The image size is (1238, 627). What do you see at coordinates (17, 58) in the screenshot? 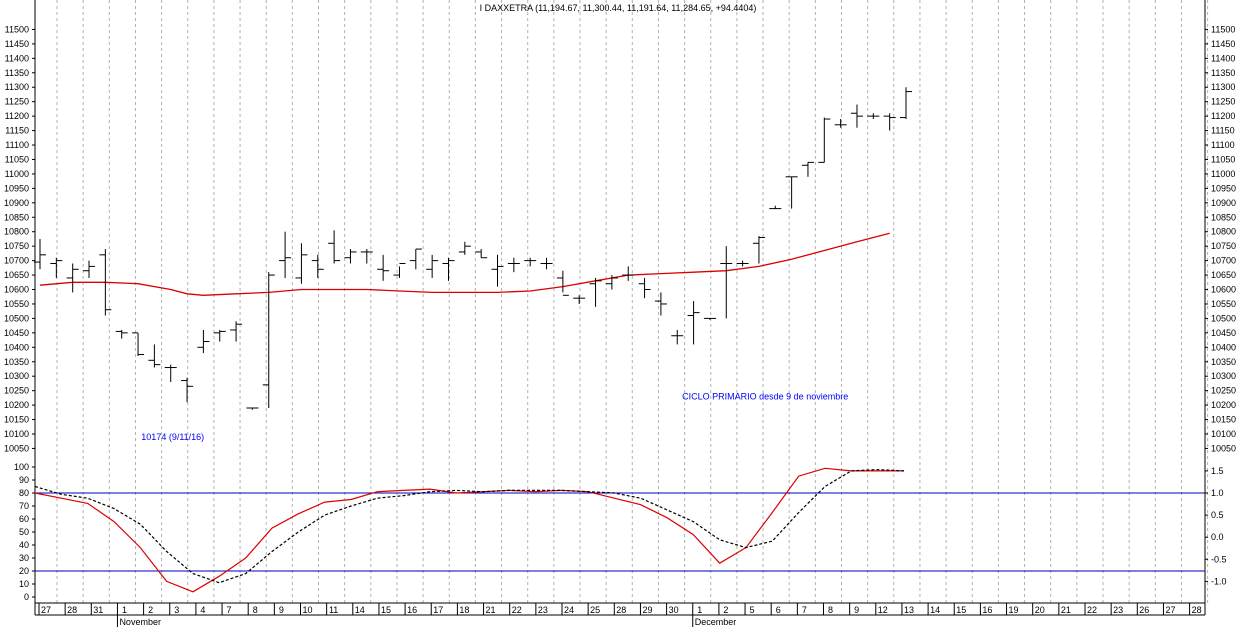
I see `price-tick-label: 11400` at bounding box center [17, 58].